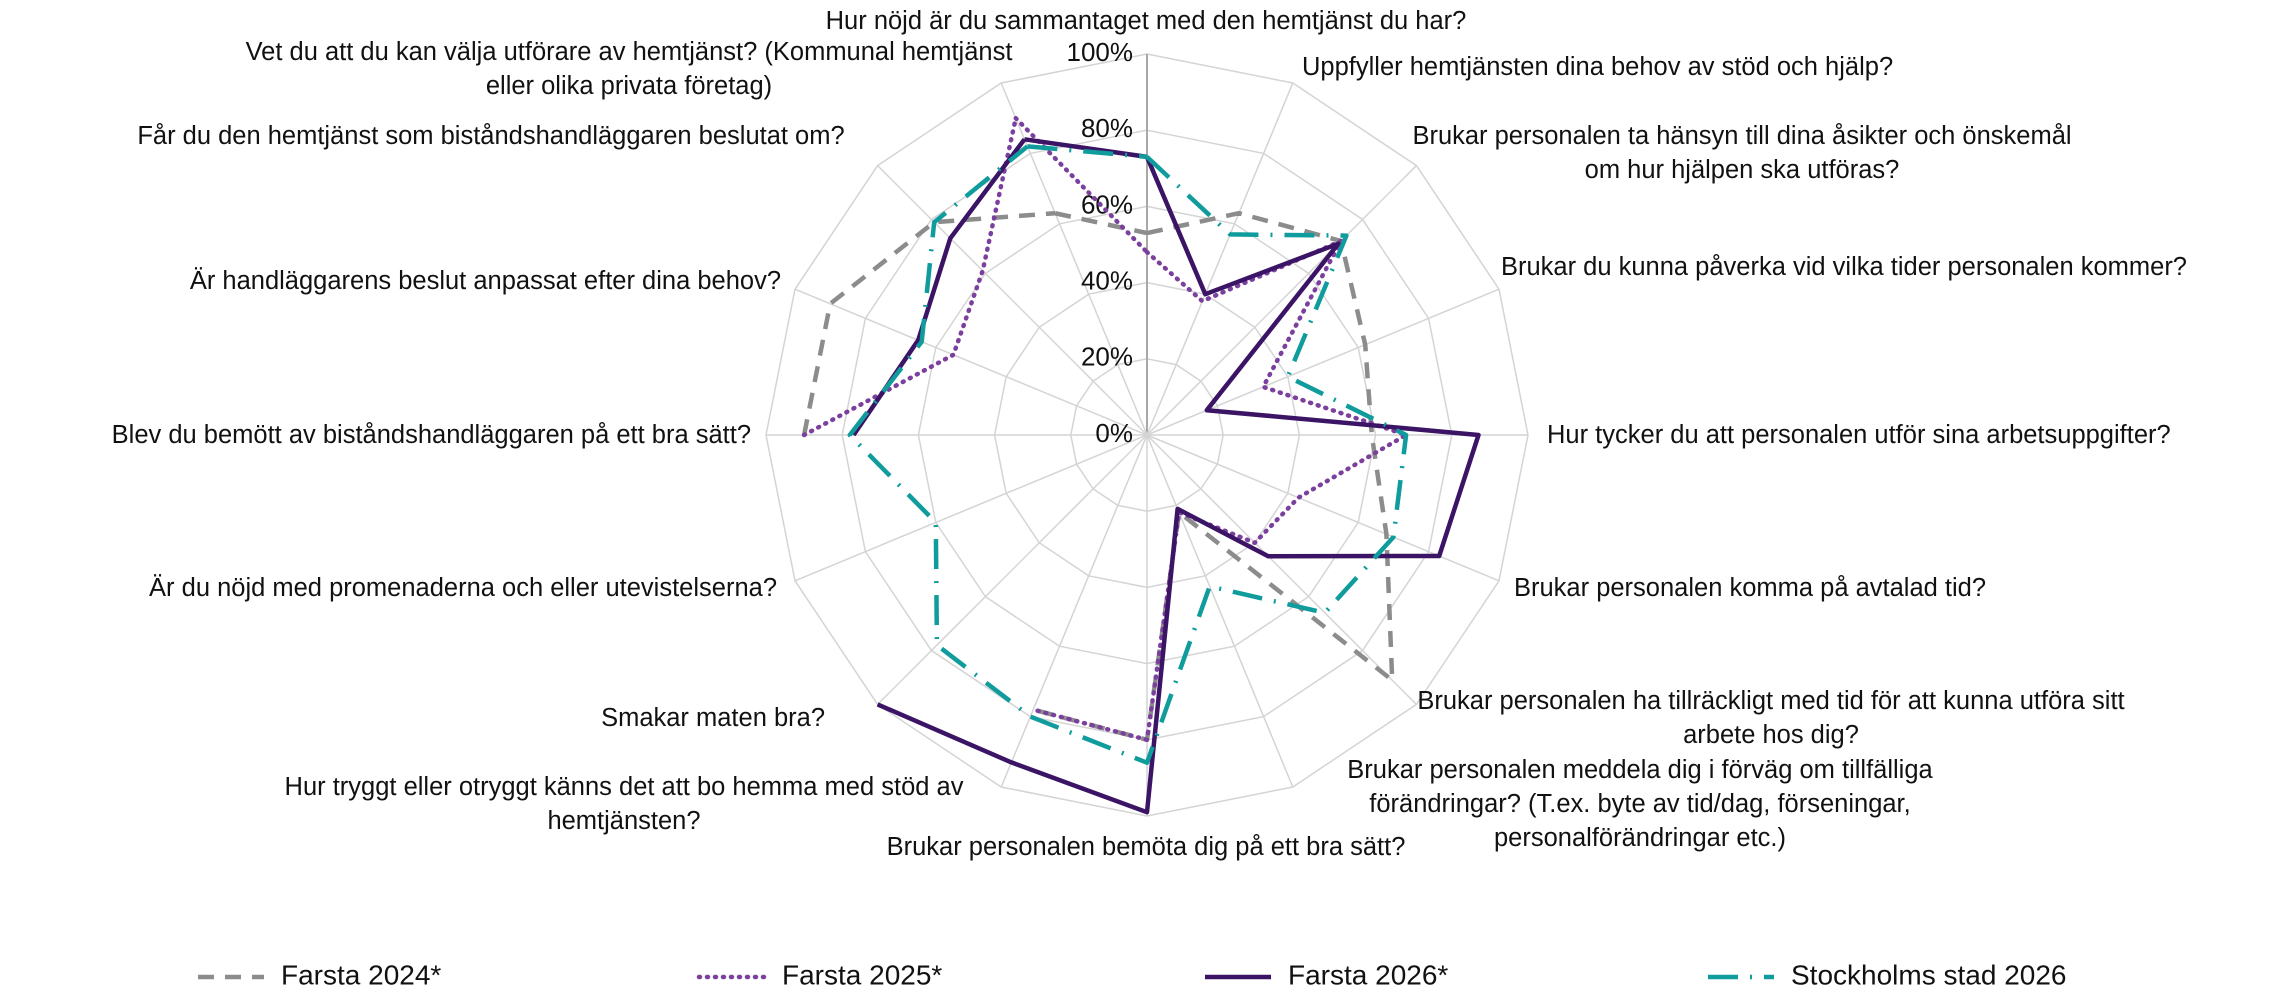 Image resolution: width=2295 pixels, height=994 pixels. What do you see at coordinates (862, 974) in the screenshot?
I see `legend-label: Farsta 2025*` at bounding box center [862, 974].